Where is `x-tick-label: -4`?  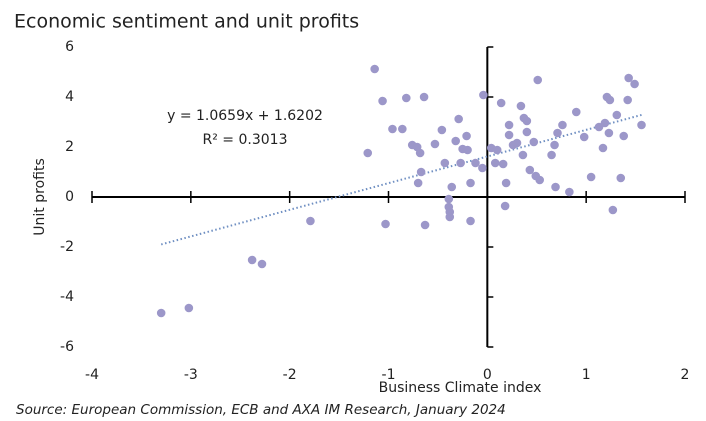
x-tick-label: -4 is located at coordinates (92, 375).